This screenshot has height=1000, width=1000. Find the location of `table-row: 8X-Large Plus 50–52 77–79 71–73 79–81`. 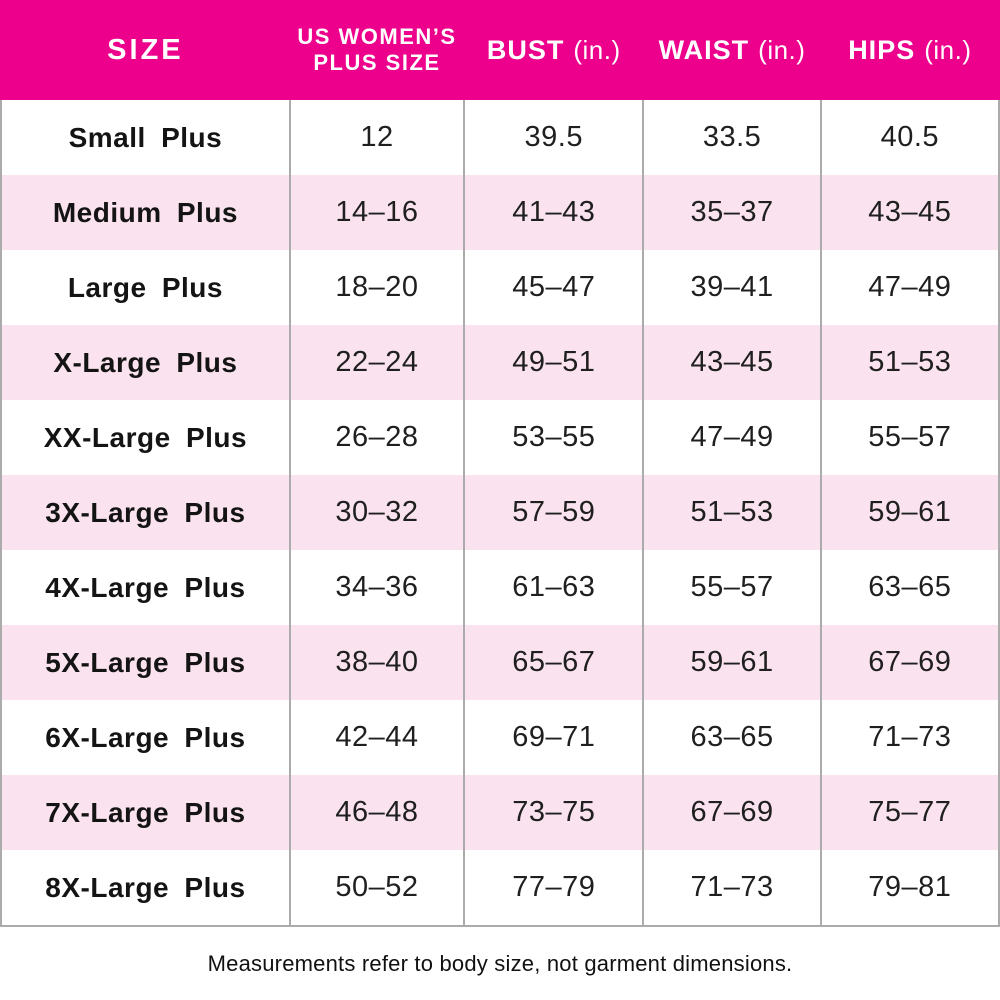

table-row: 8X-Large Plus 50–52 77–79 71–73 79–81 is located at coordinates (500, 887).